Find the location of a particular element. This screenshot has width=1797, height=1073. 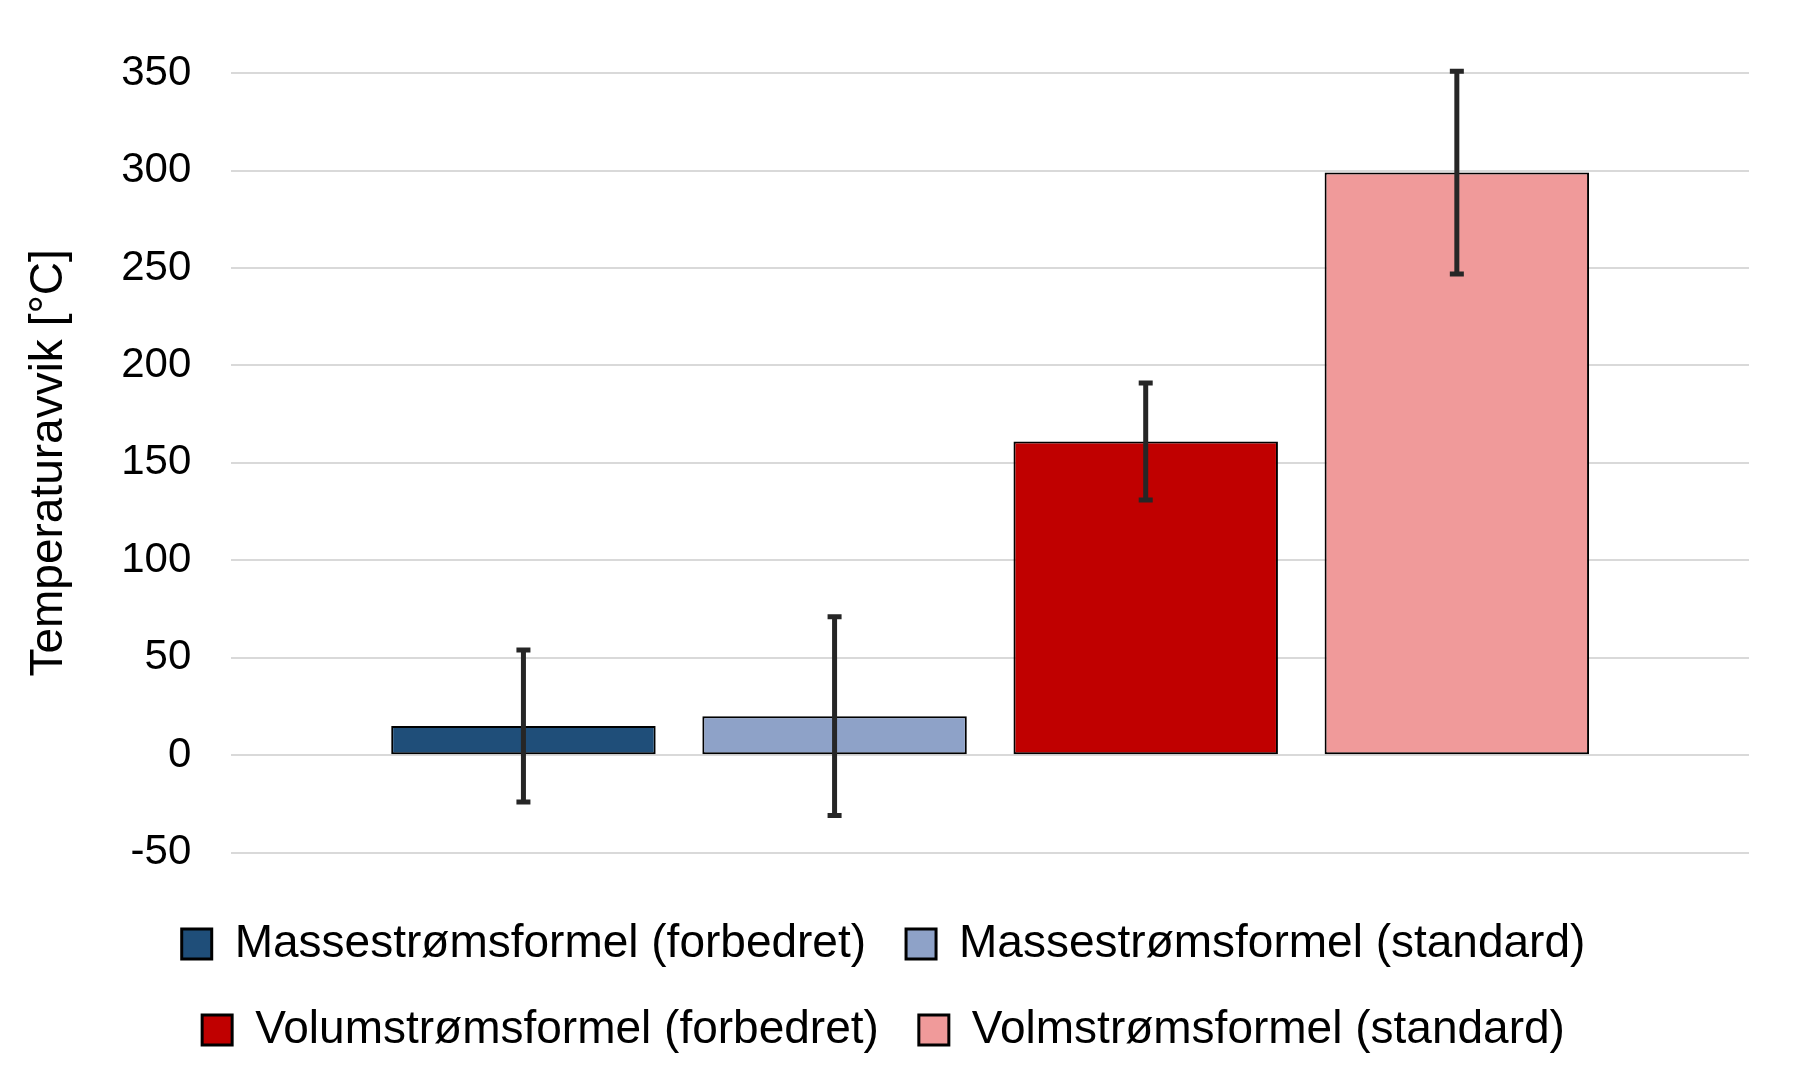

legend-label: Volmstrømsformel (standard) is located at coordinates (1268, 1026).